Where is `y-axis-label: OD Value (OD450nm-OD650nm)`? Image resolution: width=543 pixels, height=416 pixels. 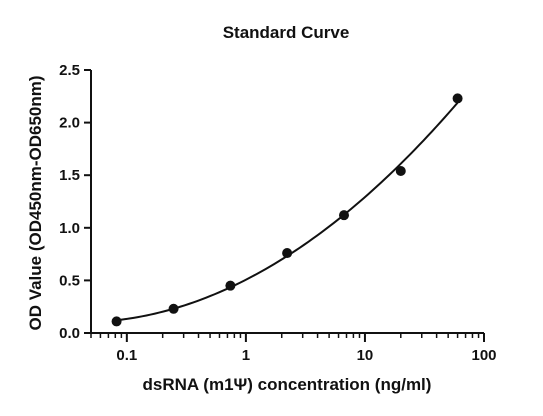 y-axis-label: OD Value (OD450nm-OD650nm) is located at coordinates (35, 202).